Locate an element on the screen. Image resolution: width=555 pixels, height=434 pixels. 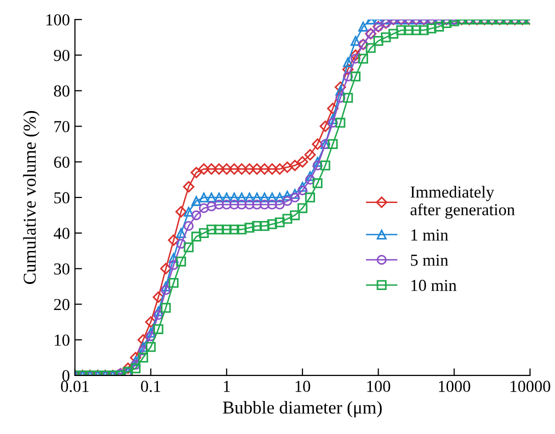
y-tick-label: 60 is located at coordinates (62, 162).